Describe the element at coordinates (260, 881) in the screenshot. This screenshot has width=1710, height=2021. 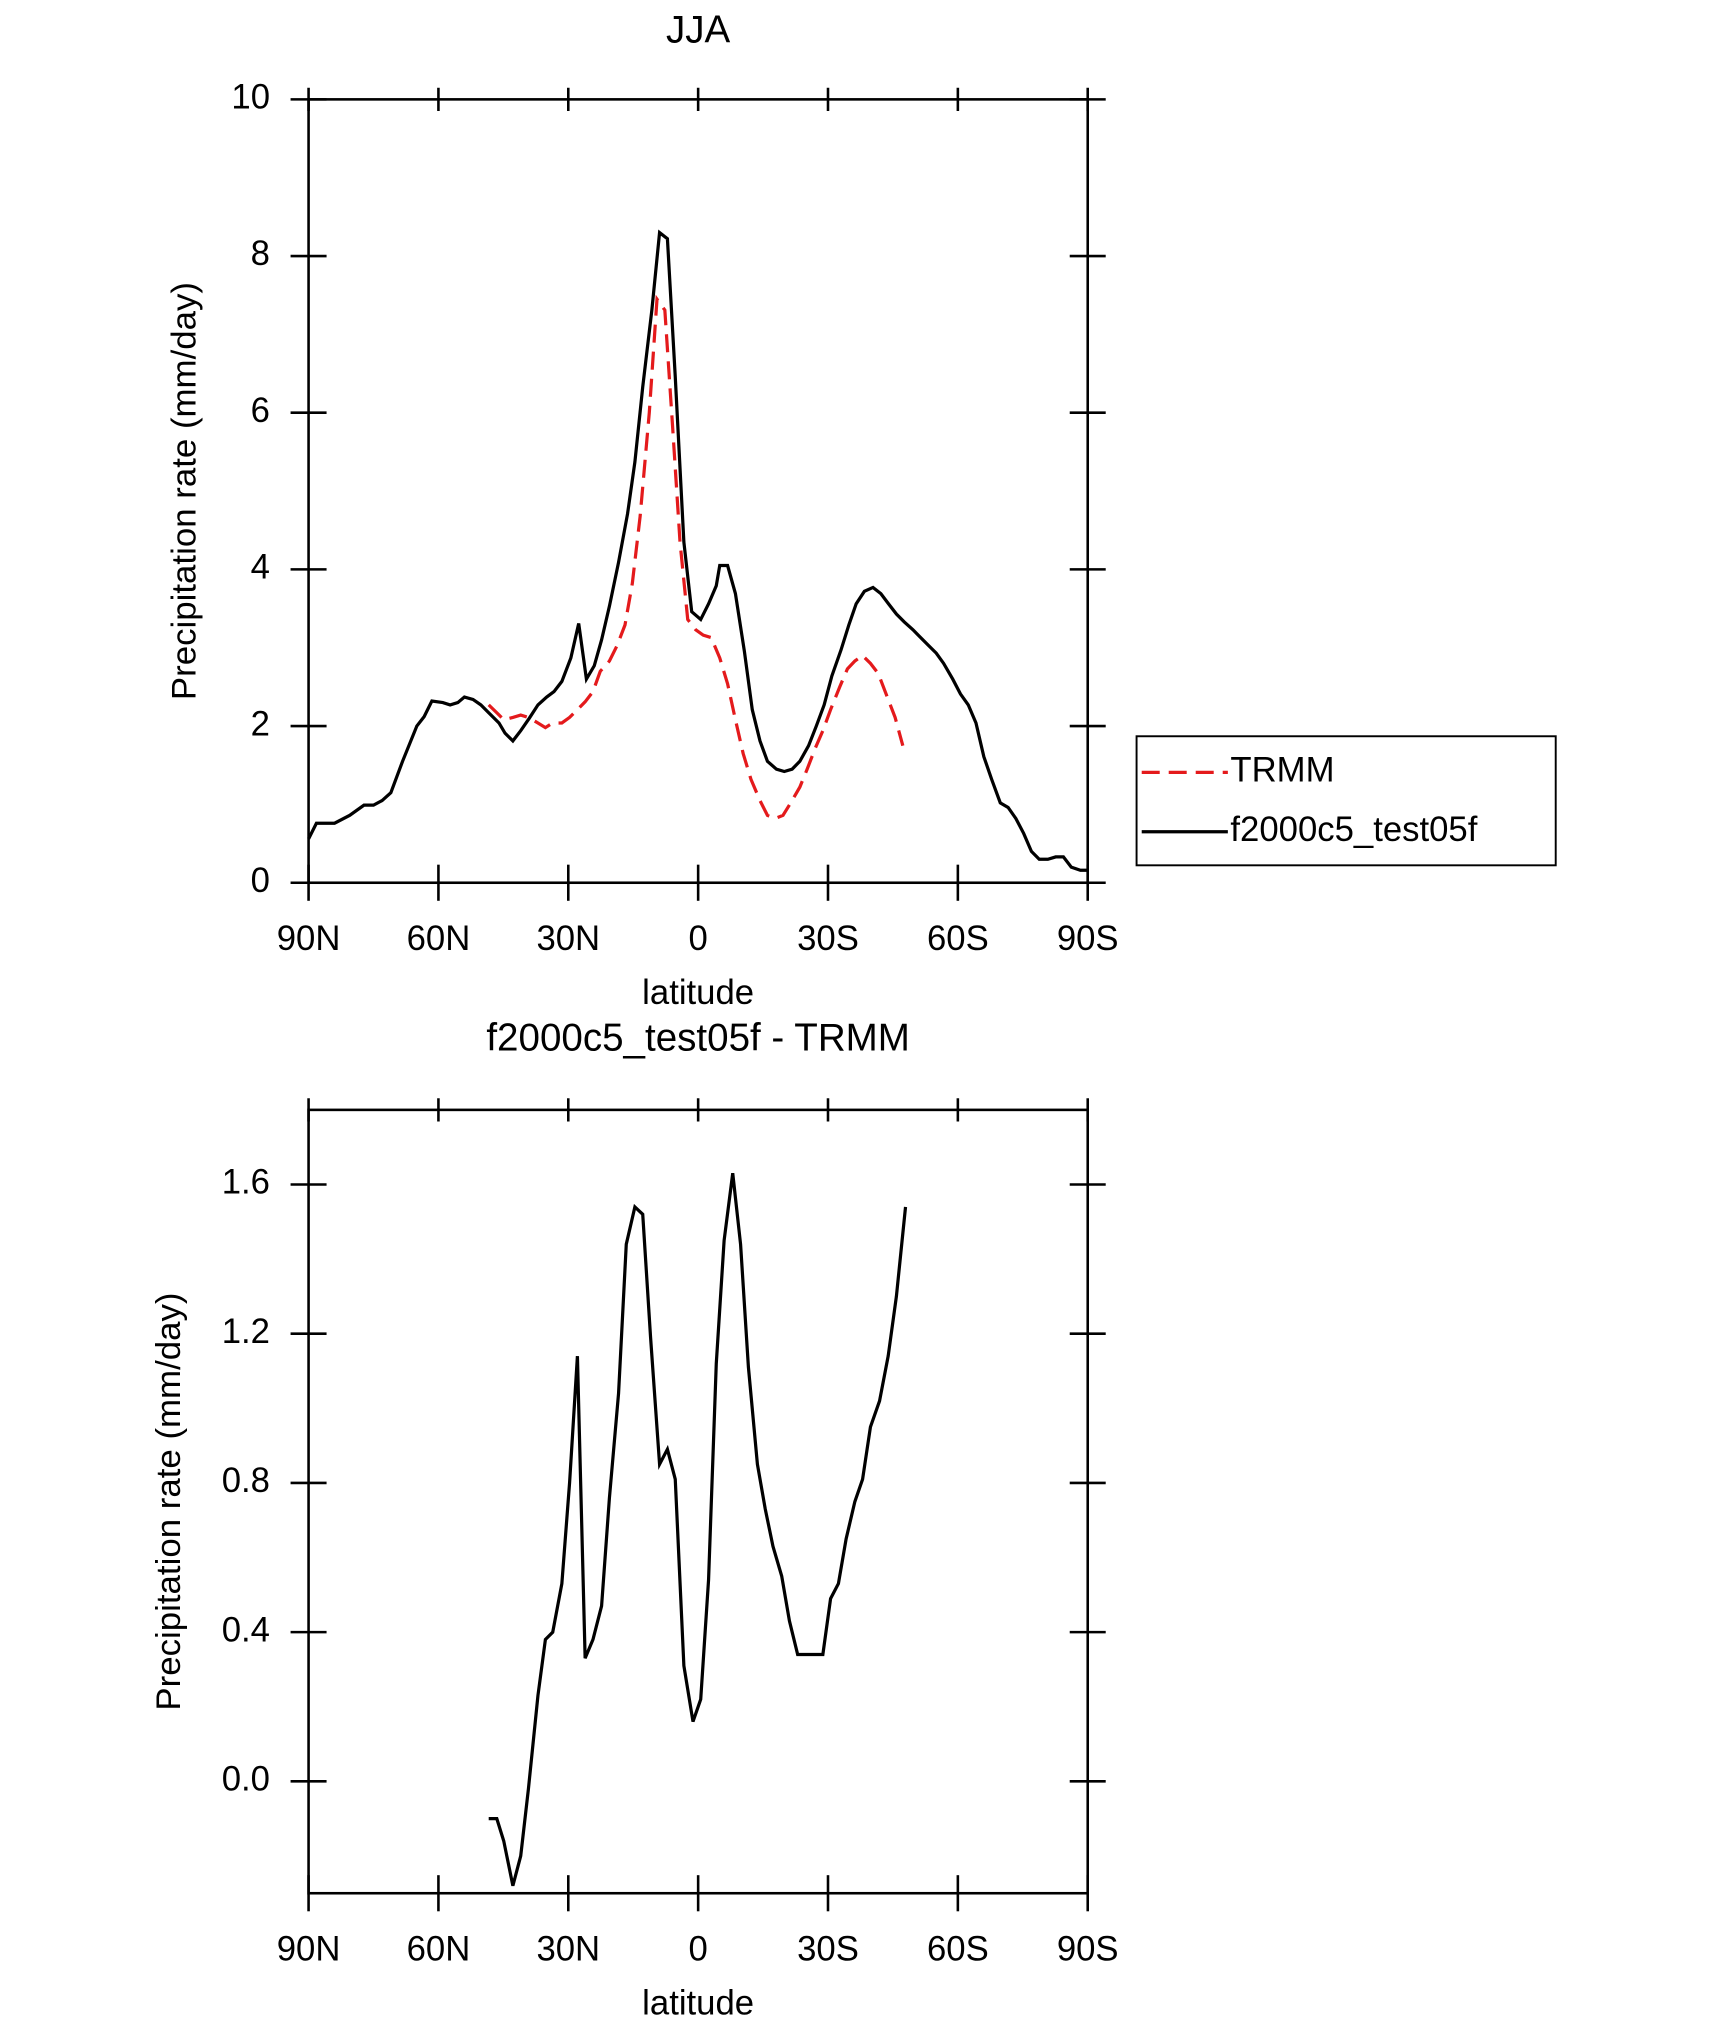
I see `y-tick-label: 0` at that location.